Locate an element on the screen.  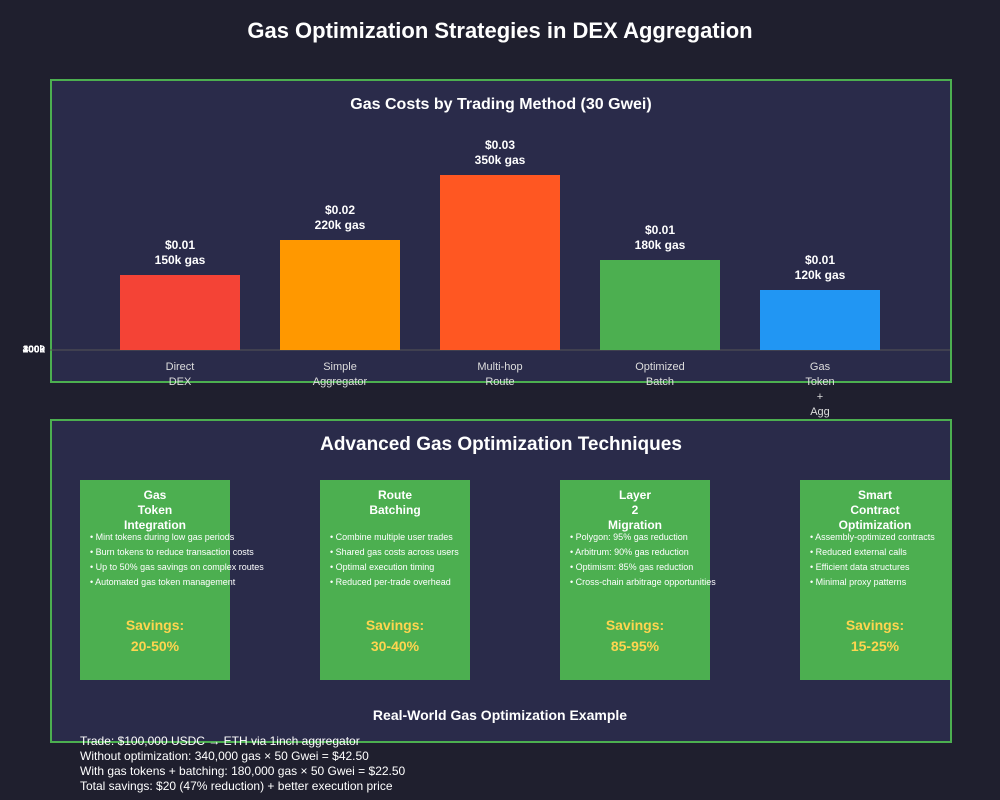
card-bullet: Cross-chain arbitrage opportunities is located at coordinates (700, 582).